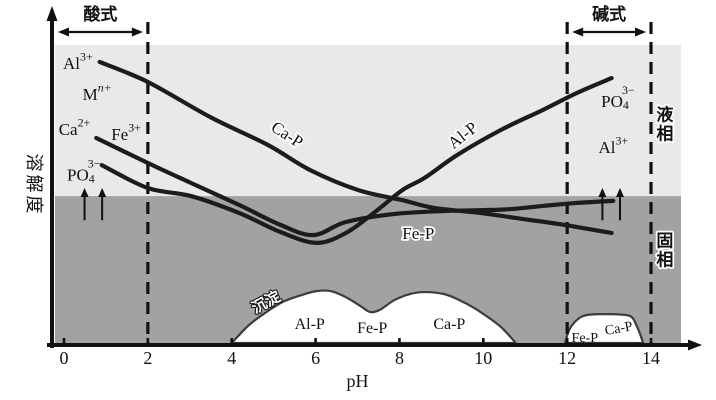 The image size is (716, 400). I want to click on y-axis-label: 溶解度, so click(34, 185).